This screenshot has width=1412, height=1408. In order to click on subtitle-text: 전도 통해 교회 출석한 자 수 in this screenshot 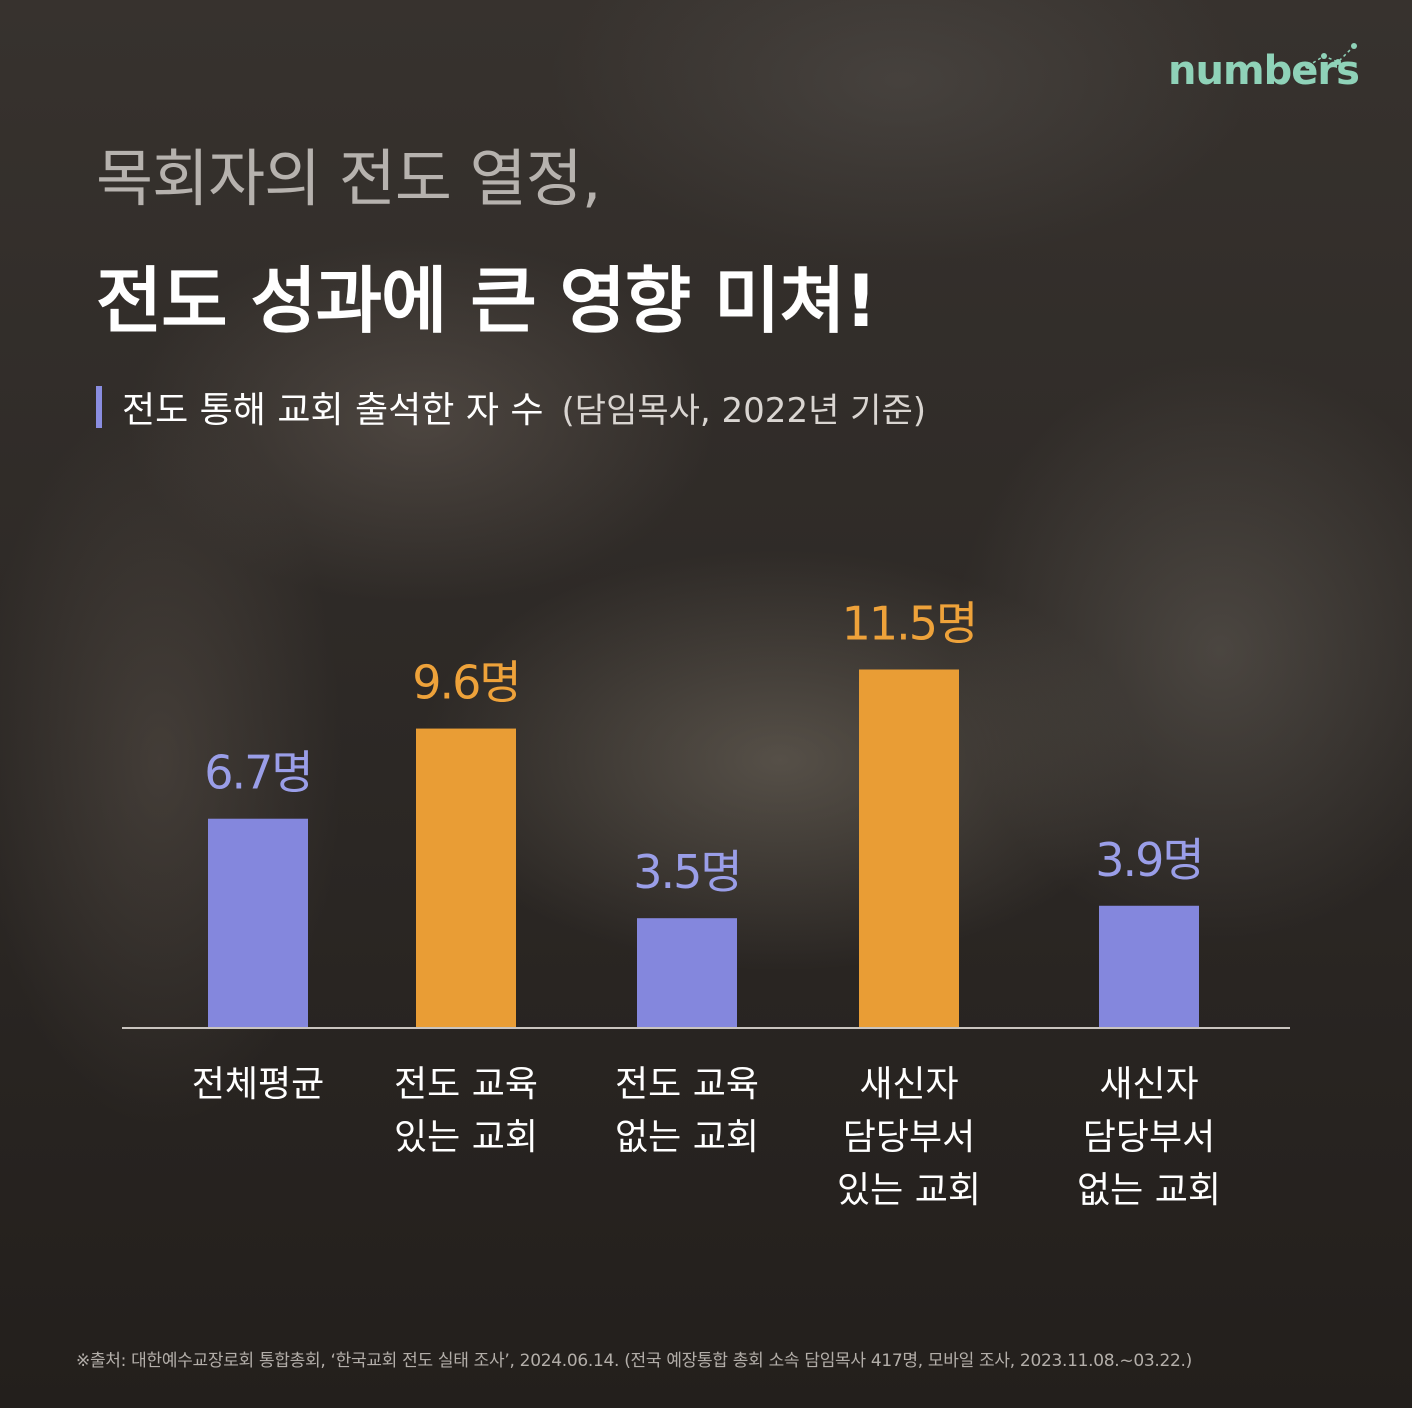, I will do `click(333, 410)`.